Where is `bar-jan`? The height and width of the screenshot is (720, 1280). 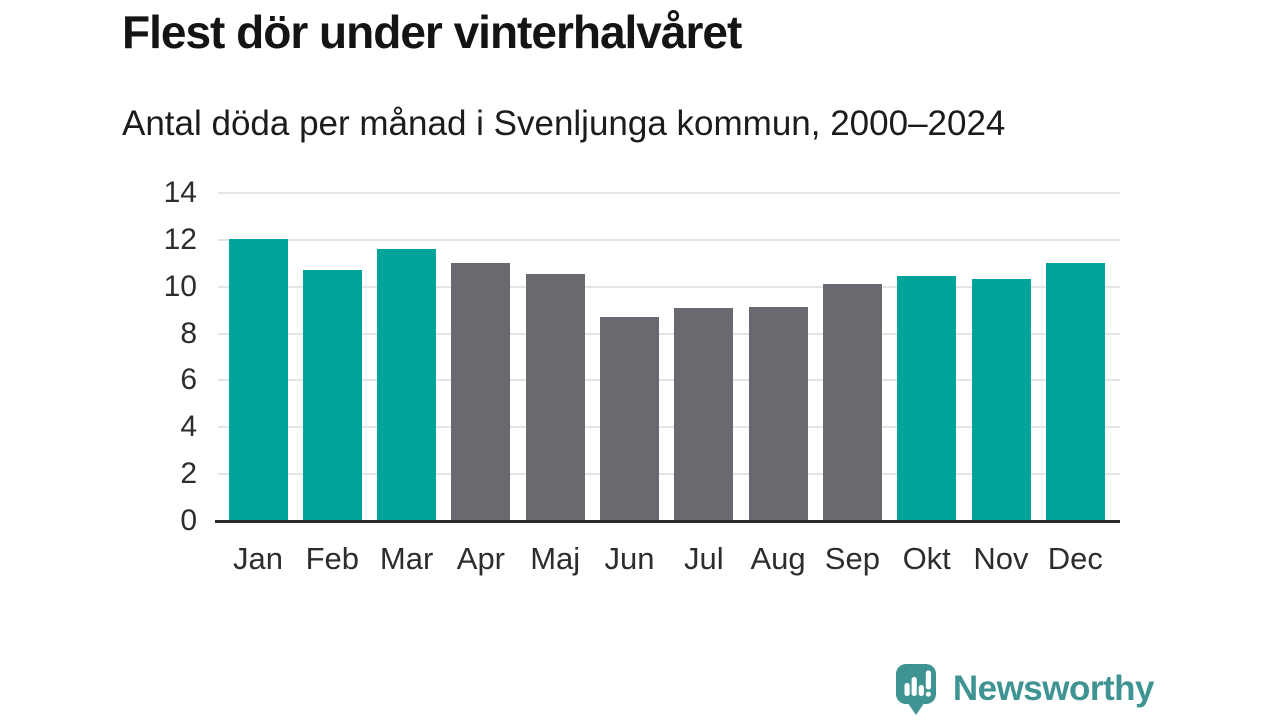 bar-jan is located at coordinates (258, 379).